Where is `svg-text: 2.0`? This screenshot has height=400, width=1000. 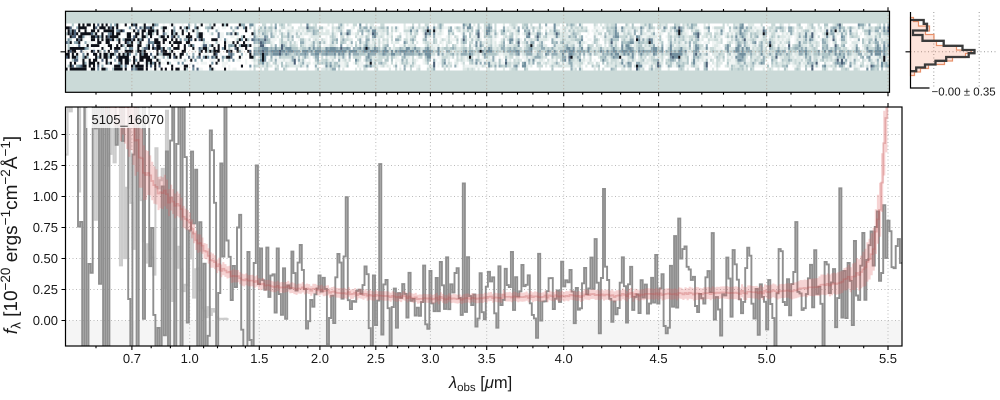 svg-text: 2.0 is located at coordinates (320, 358).